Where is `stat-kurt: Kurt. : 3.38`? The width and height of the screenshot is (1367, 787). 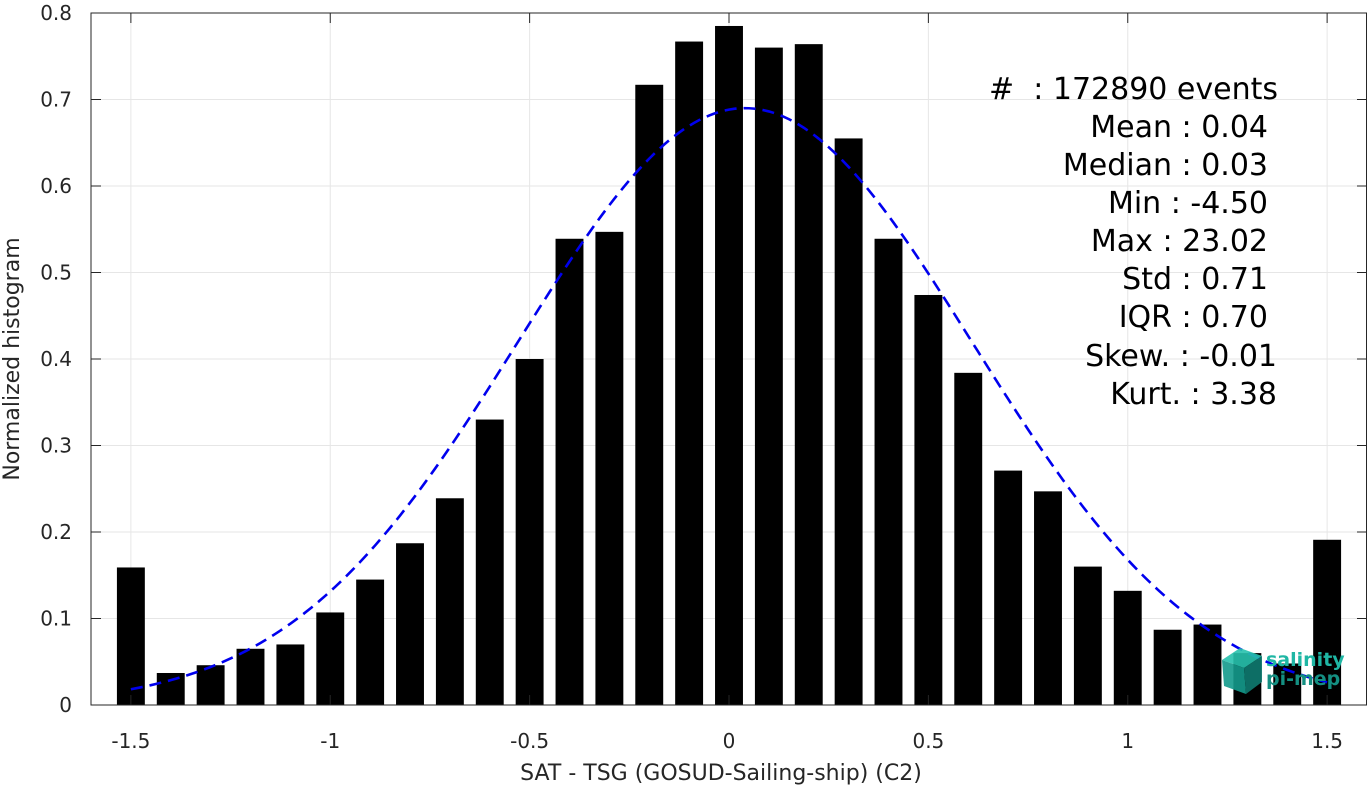 stat-kurt: Kurt. : 3.38 is located at coordinates (1193, 394).